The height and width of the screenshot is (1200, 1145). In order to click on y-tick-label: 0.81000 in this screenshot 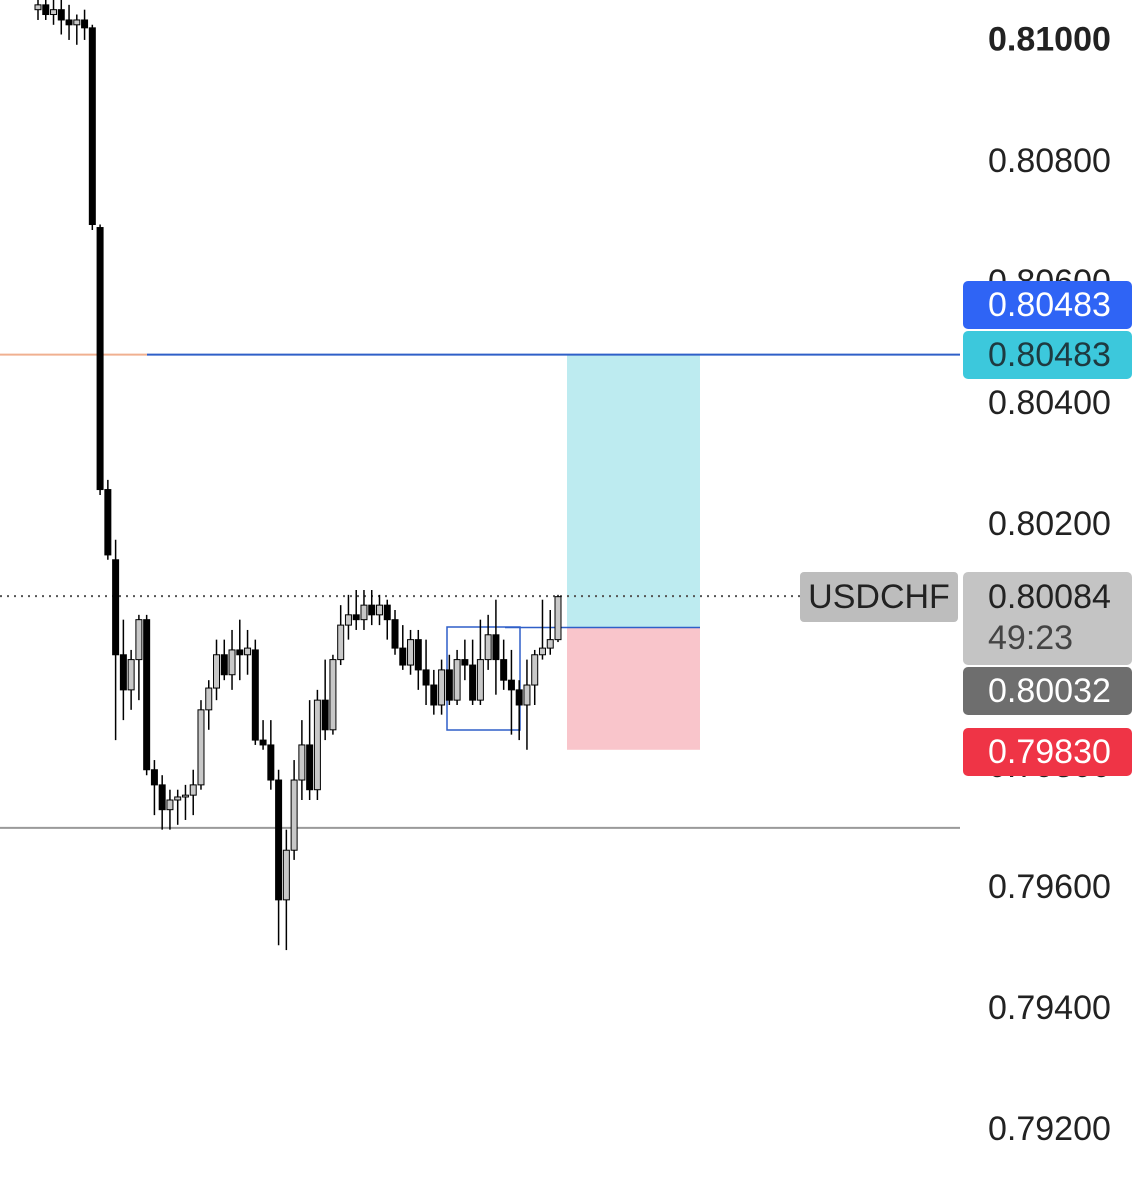, I will do `click(1049, 40)`.